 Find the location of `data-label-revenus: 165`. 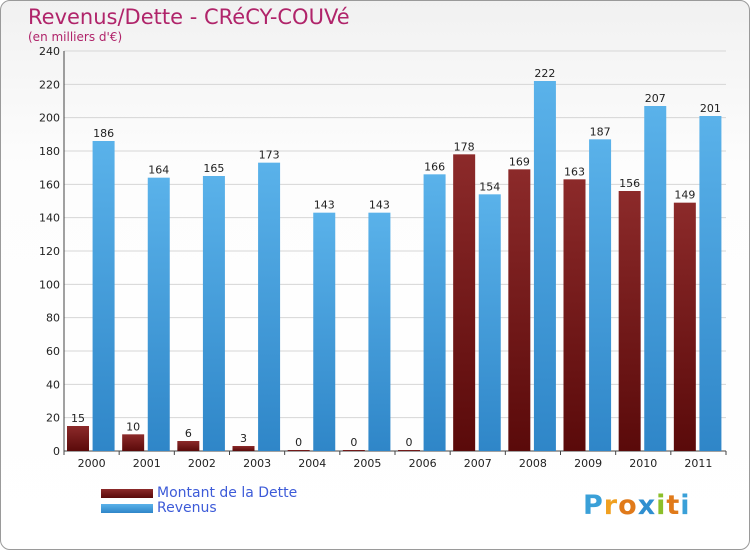

data-label-revenus: 165 is located at coordinates (213, 168).